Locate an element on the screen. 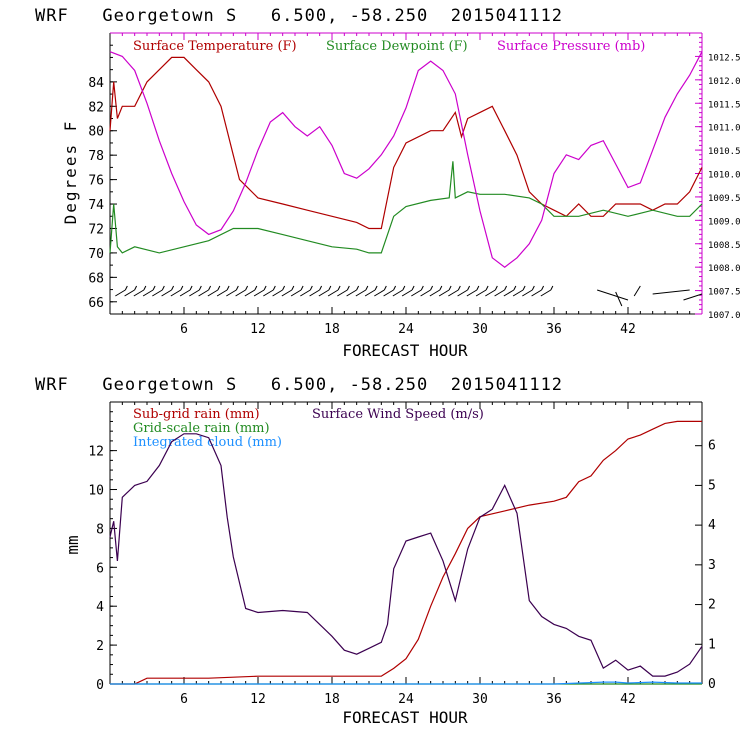 This screenshot has height=740, width=740. y2-tick-label: 1011.5 is located at coordinates (724, 105).